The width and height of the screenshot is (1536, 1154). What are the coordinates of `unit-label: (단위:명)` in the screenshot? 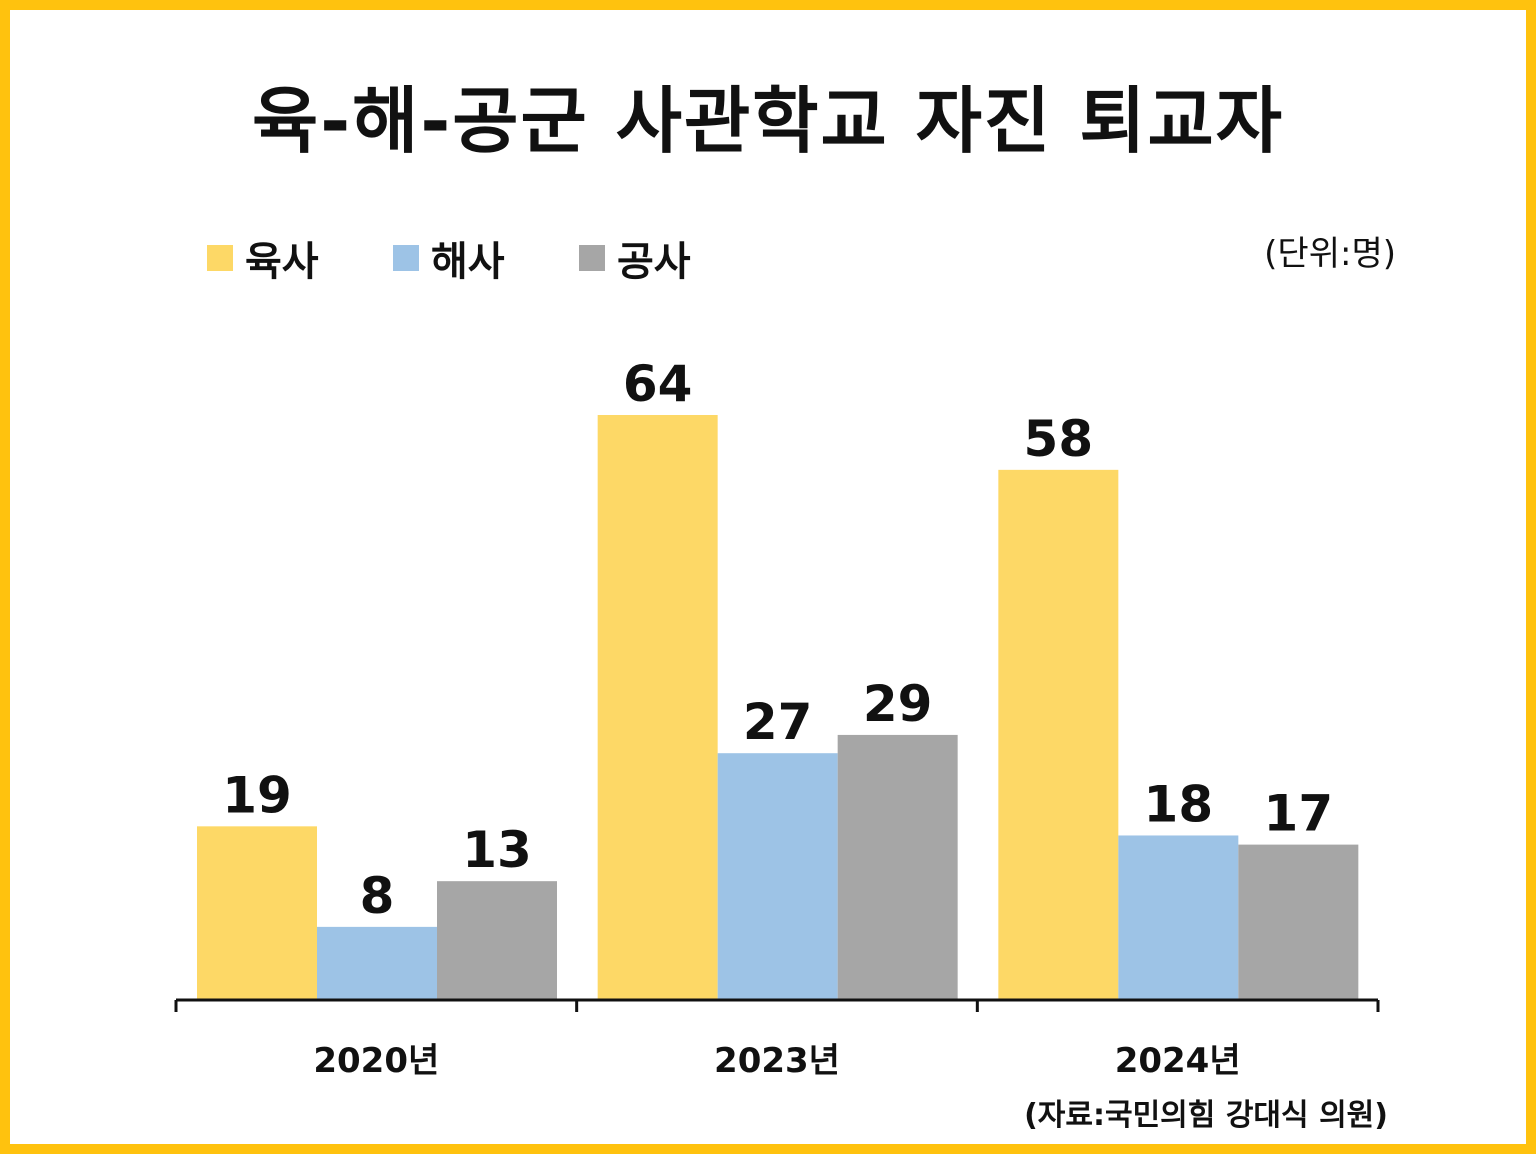 It's located at (1330, 254).